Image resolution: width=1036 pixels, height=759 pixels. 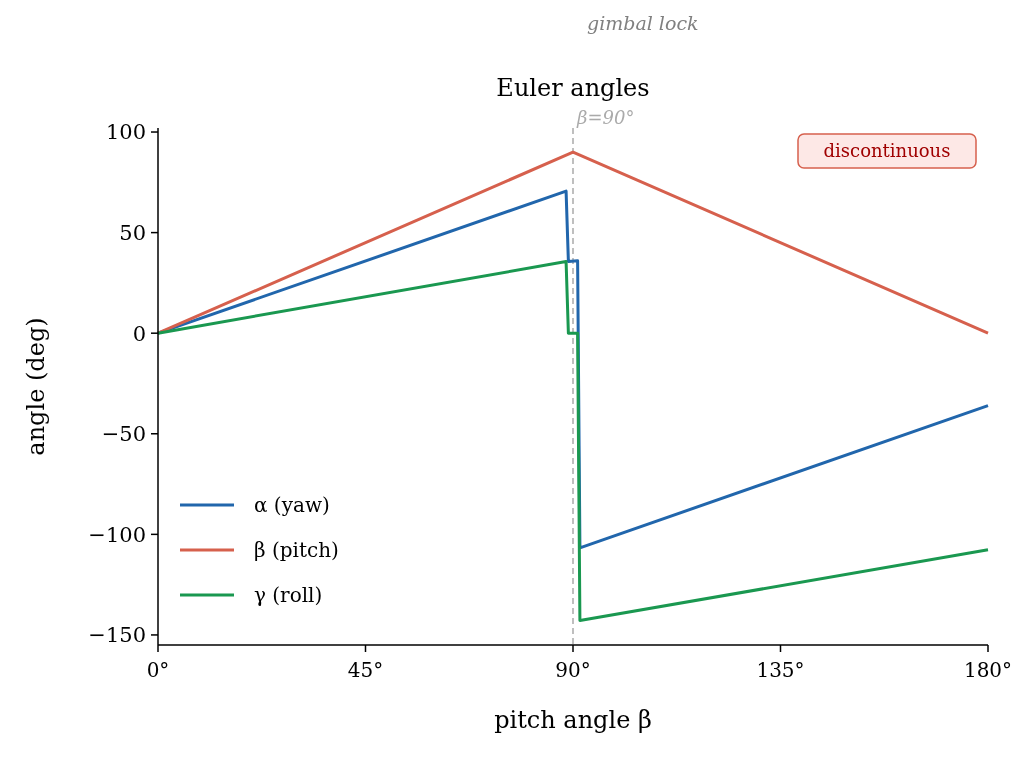 What do you see at coordinates (125, 132) in the screenshot?
I see `y-tick-label: 100` at bounding box center [125, 132].